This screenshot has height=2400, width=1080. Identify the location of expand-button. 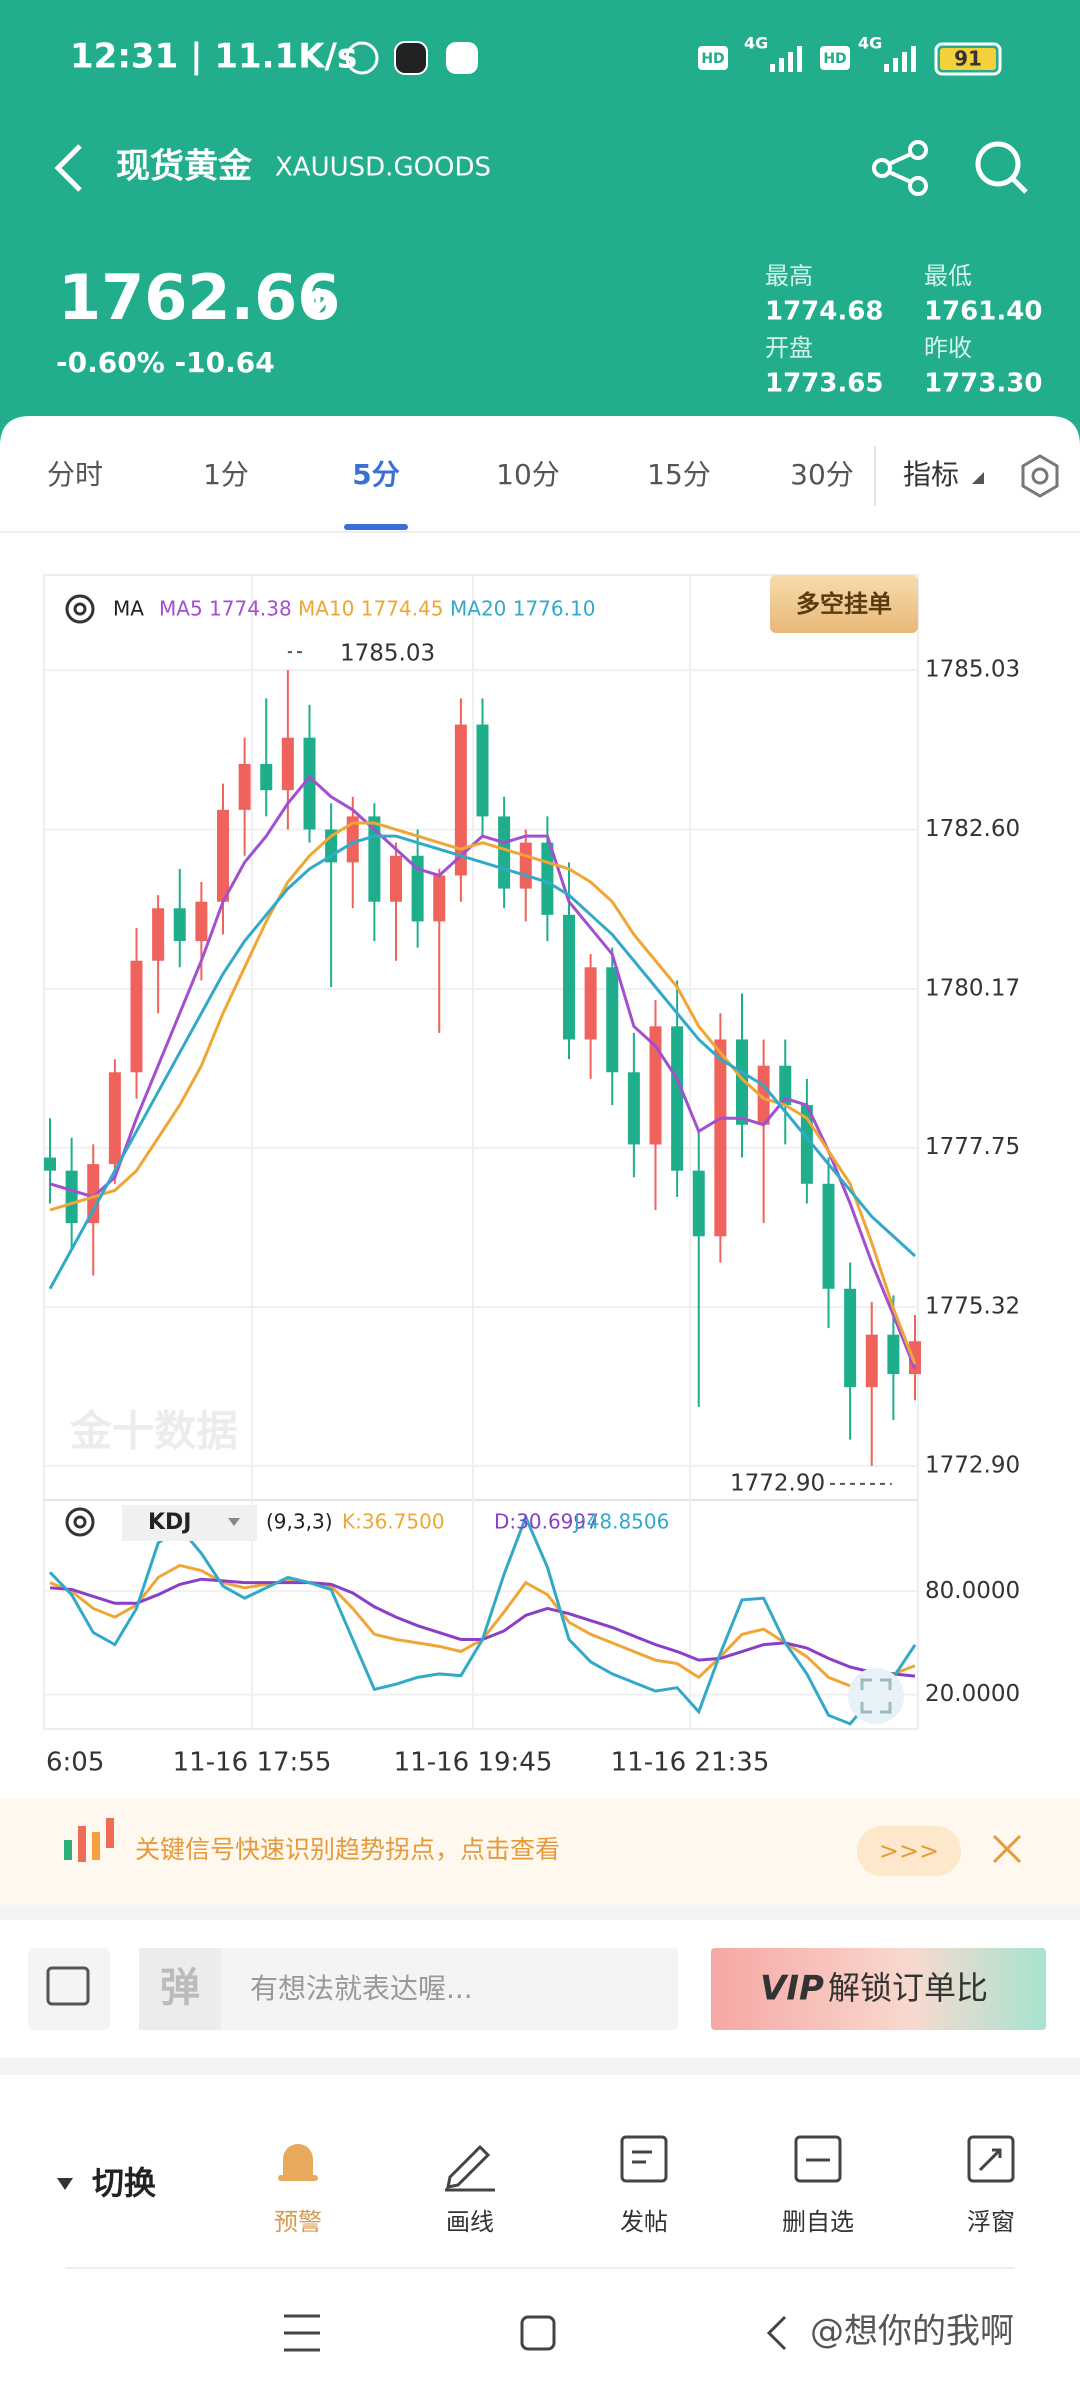
(876, 1696).